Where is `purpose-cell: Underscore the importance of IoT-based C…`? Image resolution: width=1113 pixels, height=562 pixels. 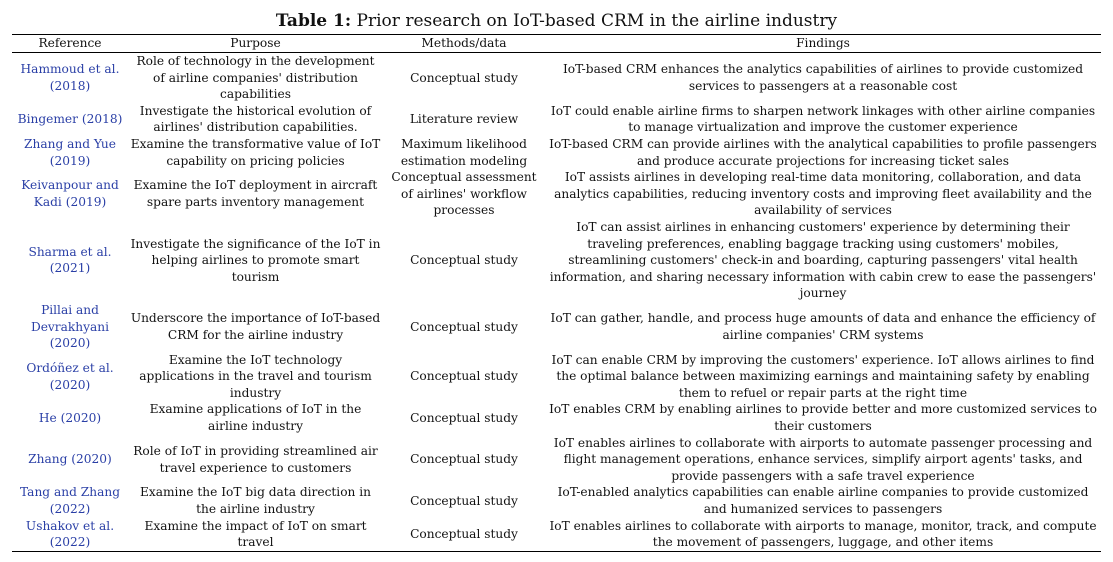
purpose-cell: Underscore the importance of IoT-based C… is located at coordinates (255, 326).